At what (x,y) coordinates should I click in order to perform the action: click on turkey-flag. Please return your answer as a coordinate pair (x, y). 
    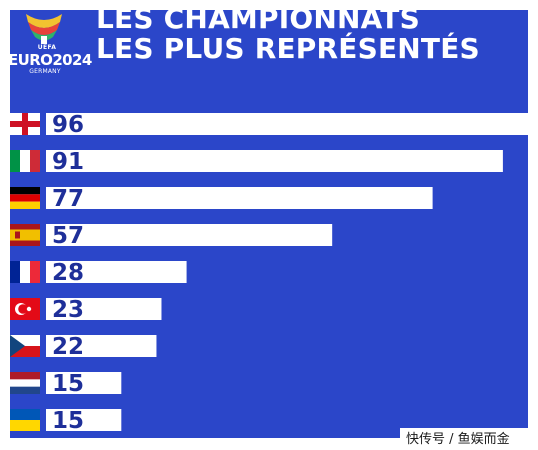
    Looking at the image, I should click on (25, 309).